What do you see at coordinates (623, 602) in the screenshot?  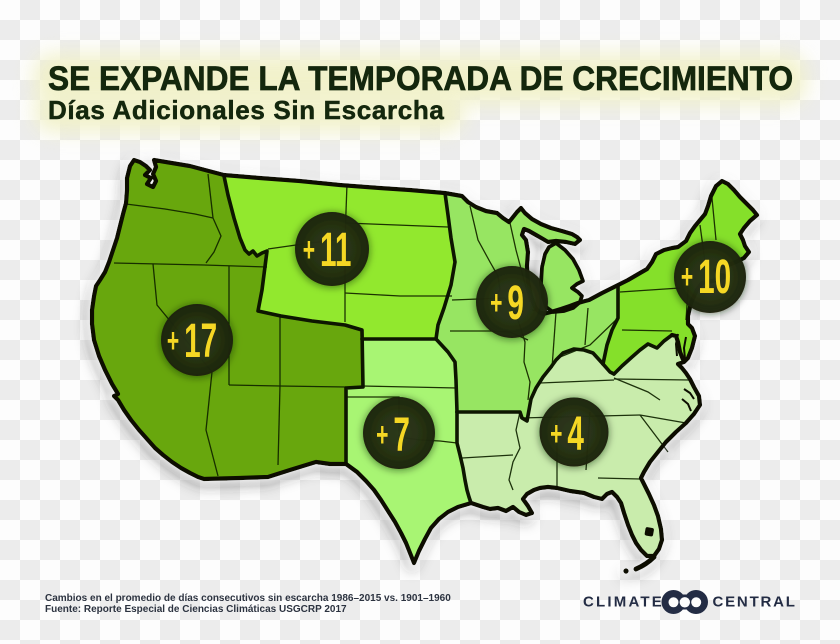 I see `svg-text: CLIMATE` at bounding box center [623, 602].